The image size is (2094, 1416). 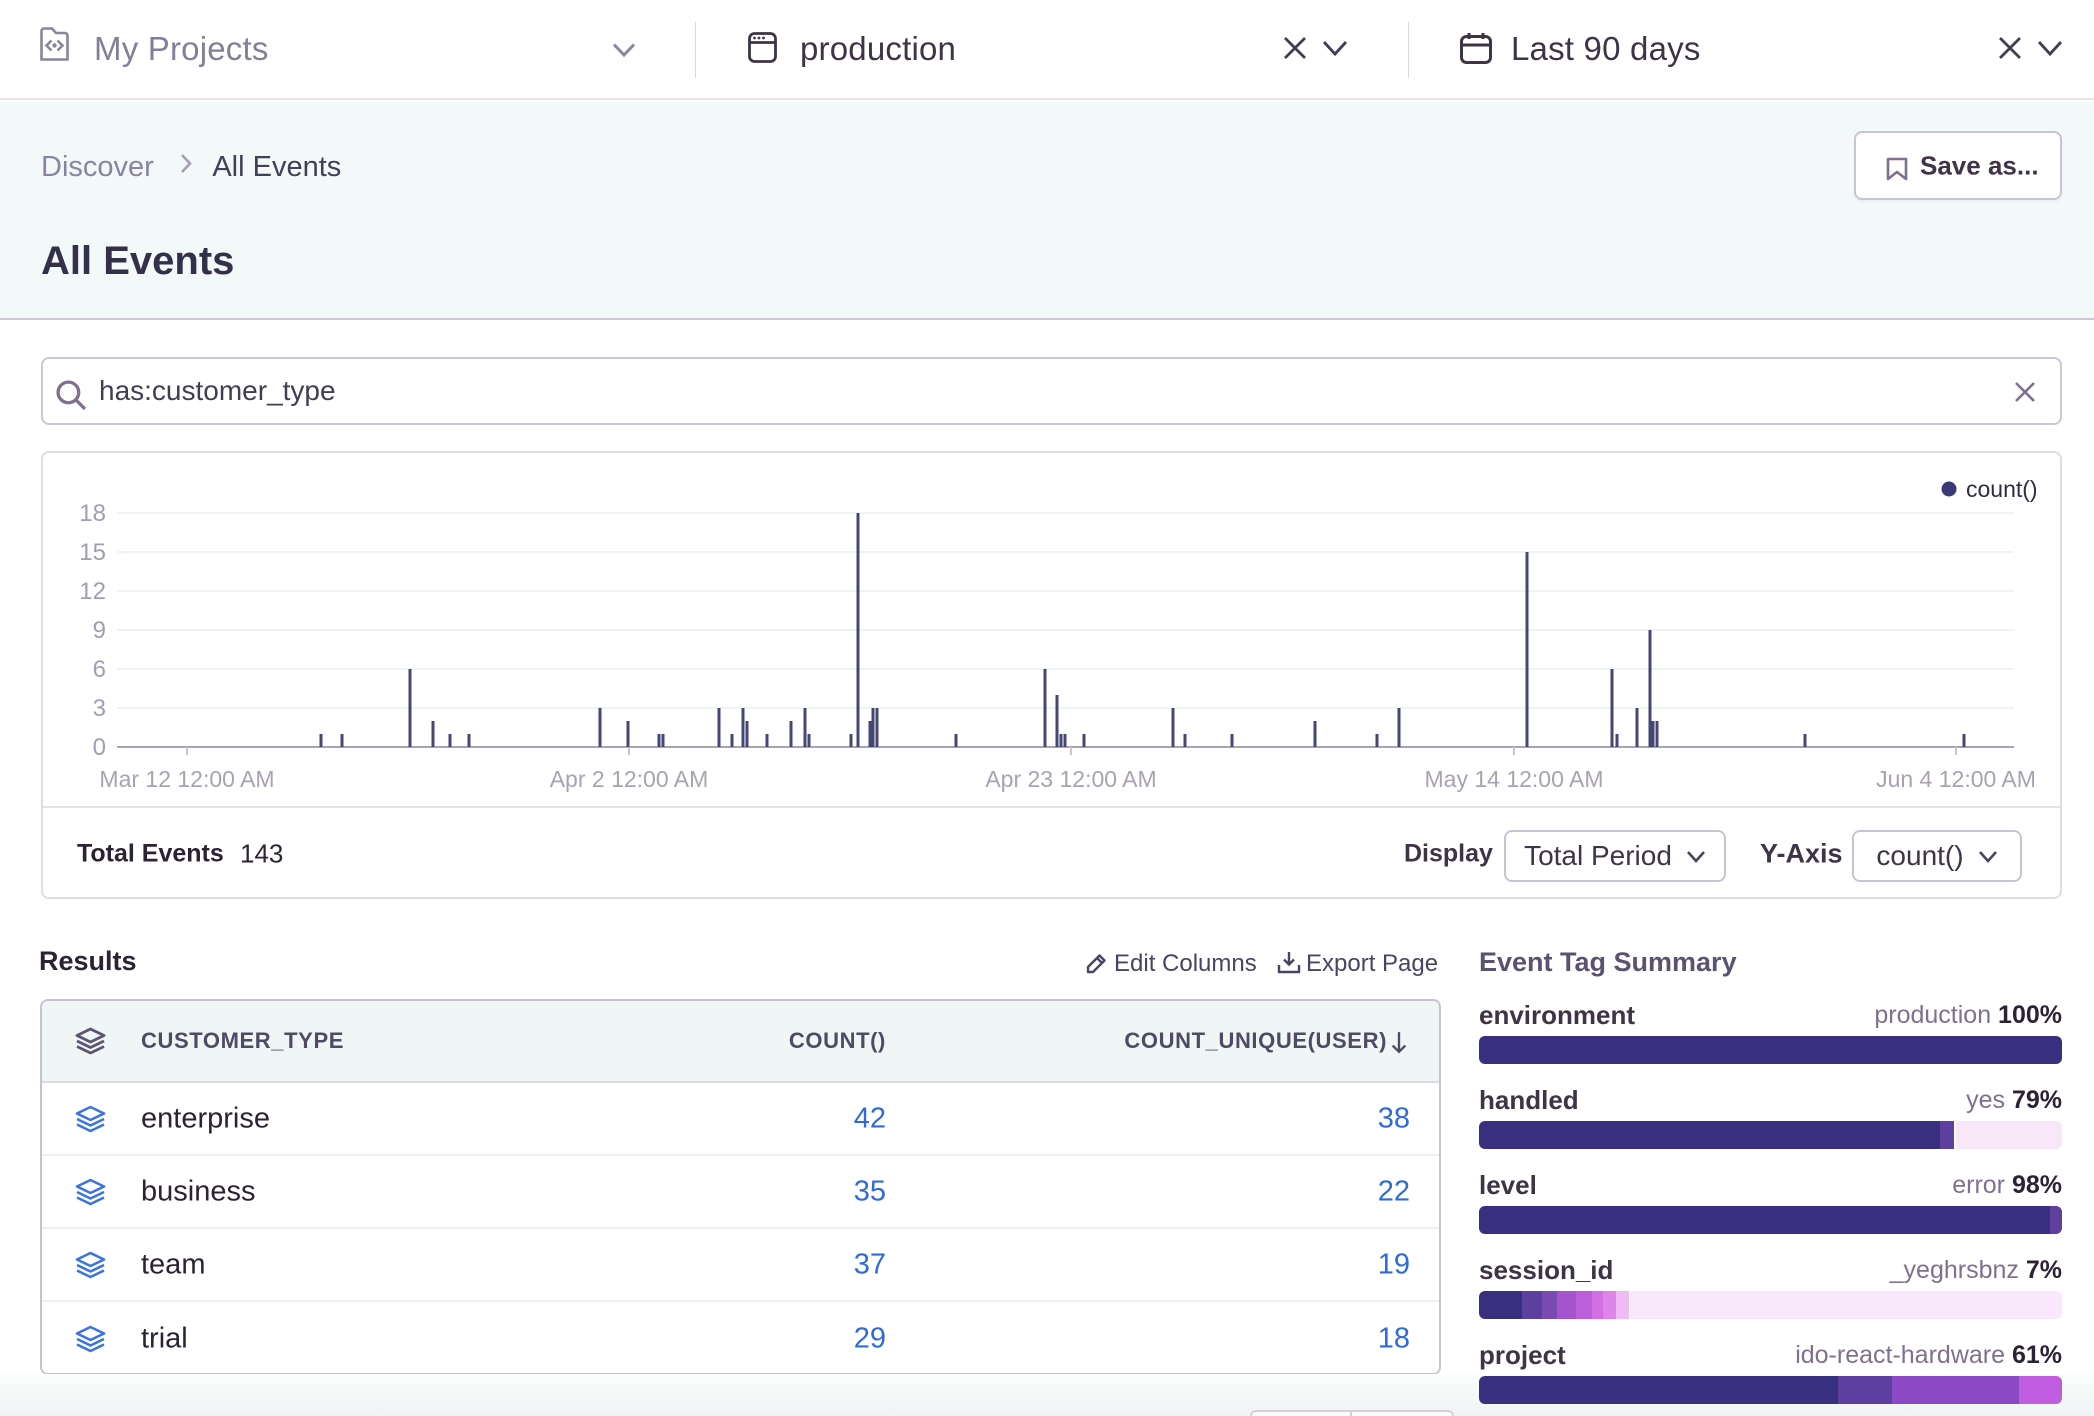 What do you see at coordinates (99, 669) in the screenshot?
I see `svg-text: 6` at bounding box center [99, 669].